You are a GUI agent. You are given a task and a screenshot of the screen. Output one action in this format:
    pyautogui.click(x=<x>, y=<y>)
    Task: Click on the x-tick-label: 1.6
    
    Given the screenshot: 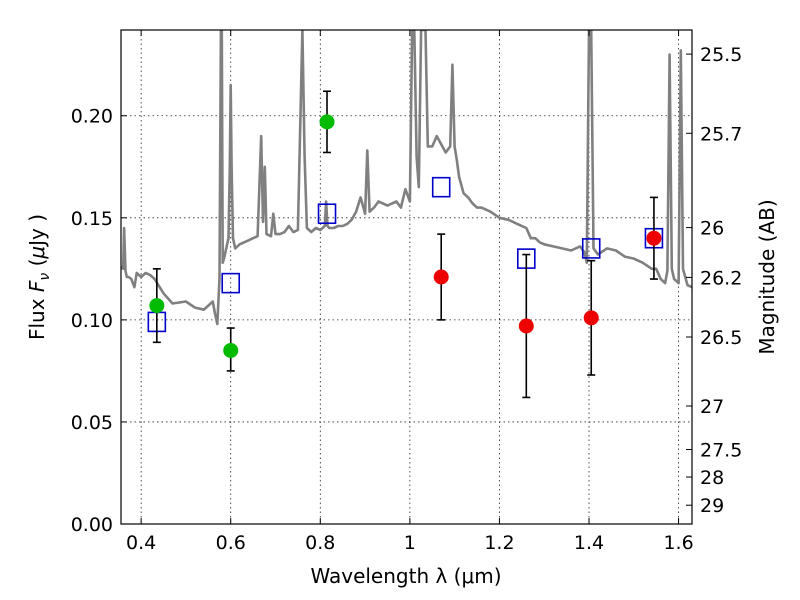 What is the action you would take?
    pyautogui.click(x=678, y=543)
    